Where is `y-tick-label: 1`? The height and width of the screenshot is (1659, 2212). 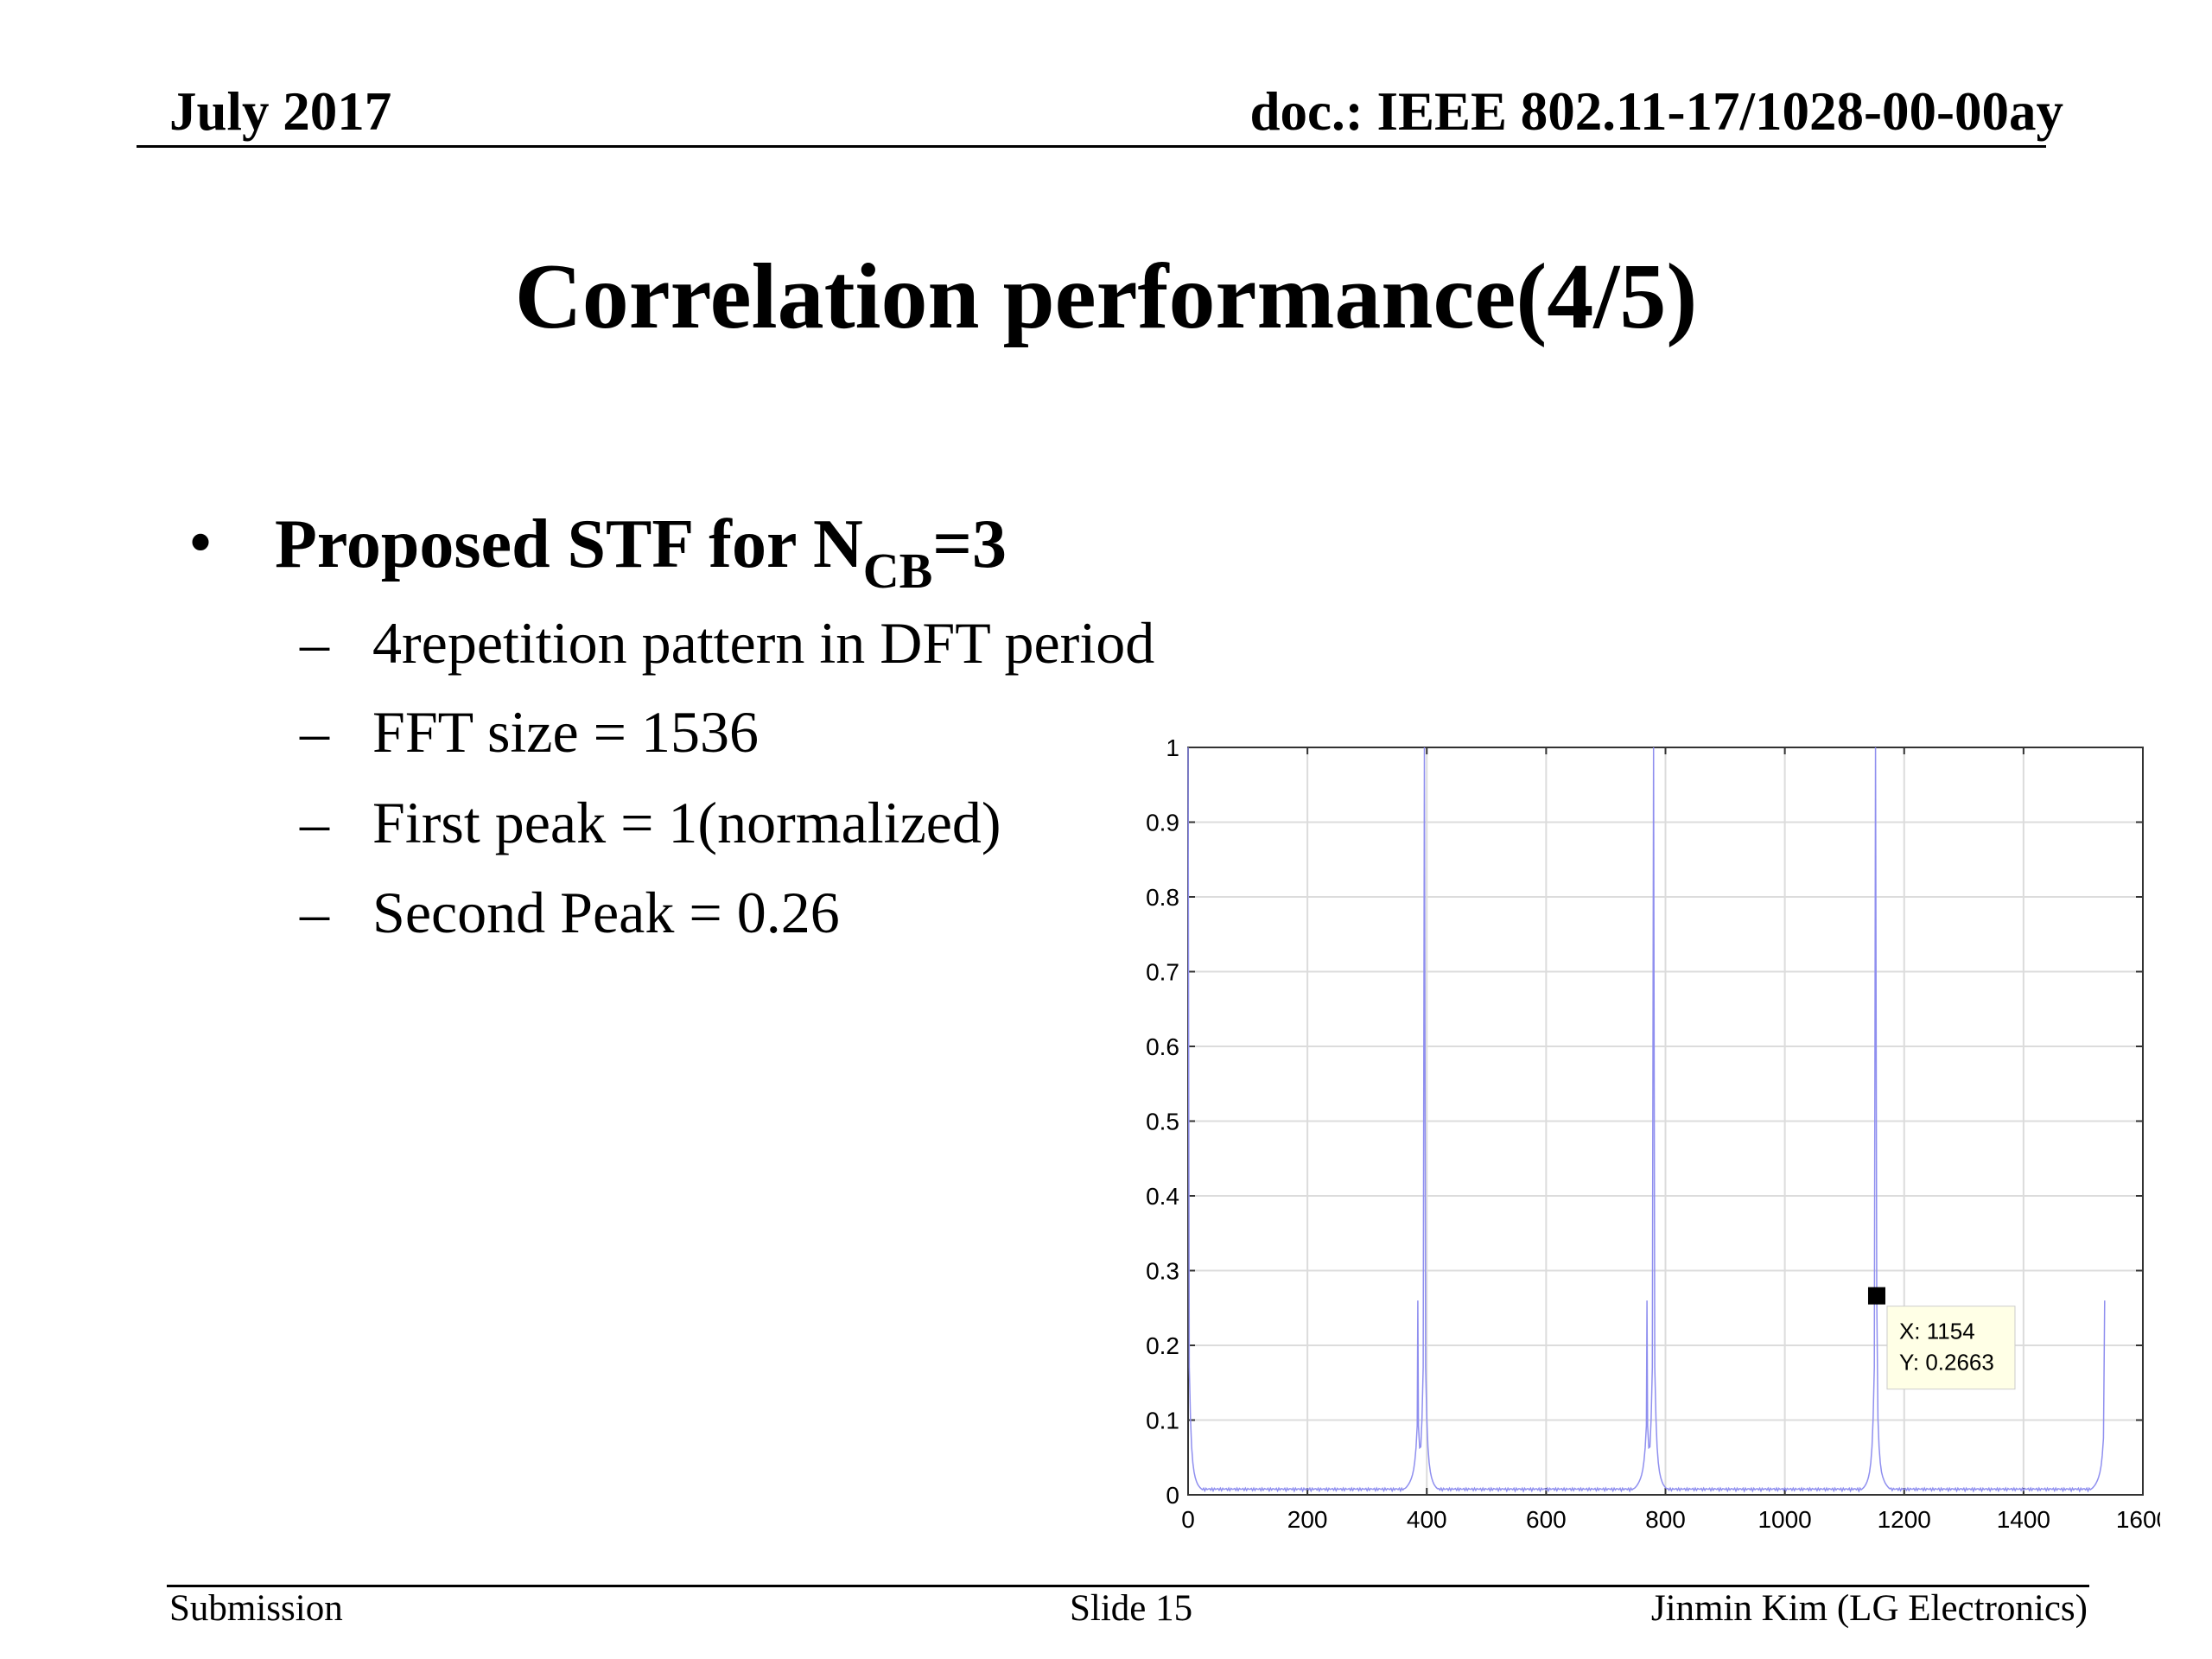
y-tick-label: 1 is located at coordinates (1172, 747).